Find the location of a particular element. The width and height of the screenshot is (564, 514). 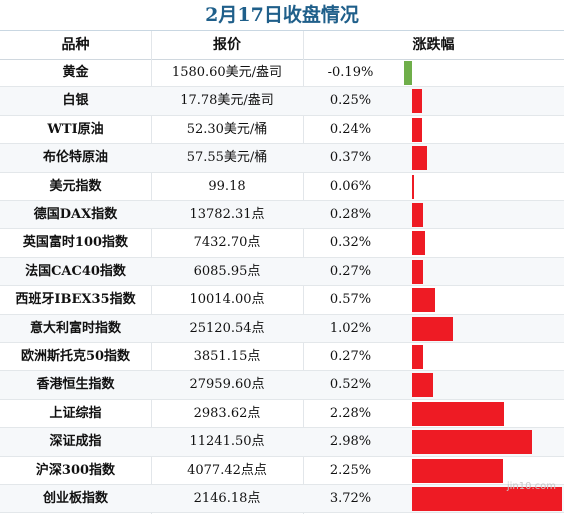

row-price: 7432.70点 is located at coordinates (227, 243).